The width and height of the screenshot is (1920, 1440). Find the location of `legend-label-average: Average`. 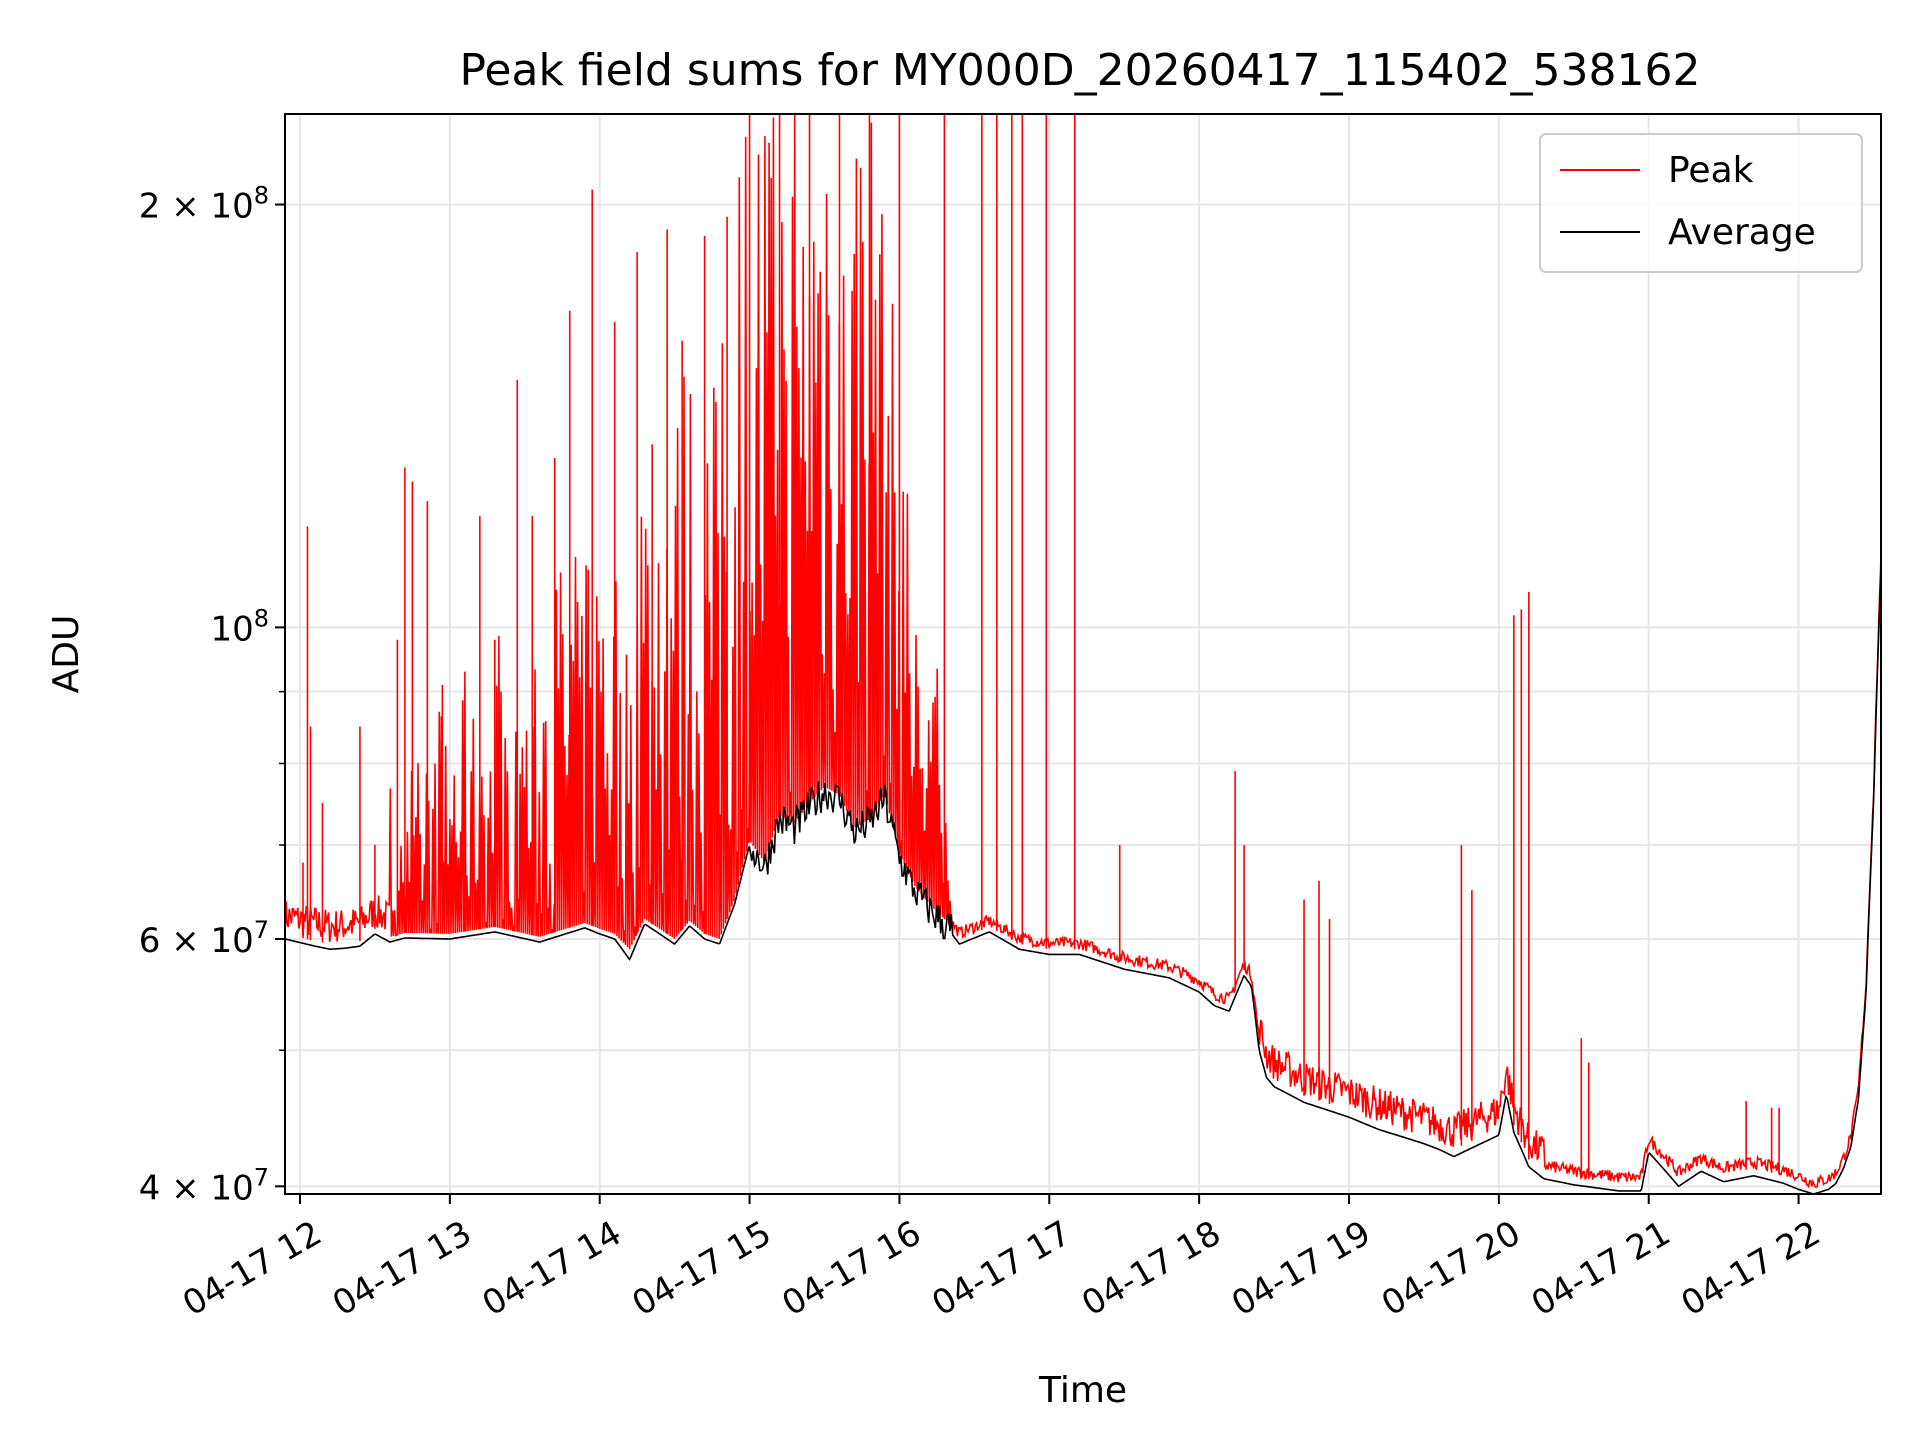

legend-label-average: Average is located at coordinates (1742, 232).